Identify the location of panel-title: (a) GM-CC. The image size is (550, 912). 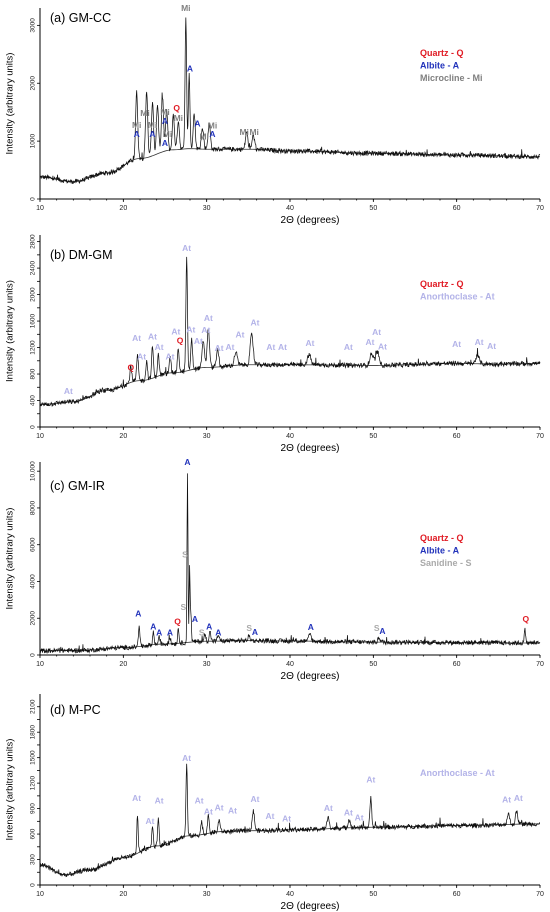
(80, 18).